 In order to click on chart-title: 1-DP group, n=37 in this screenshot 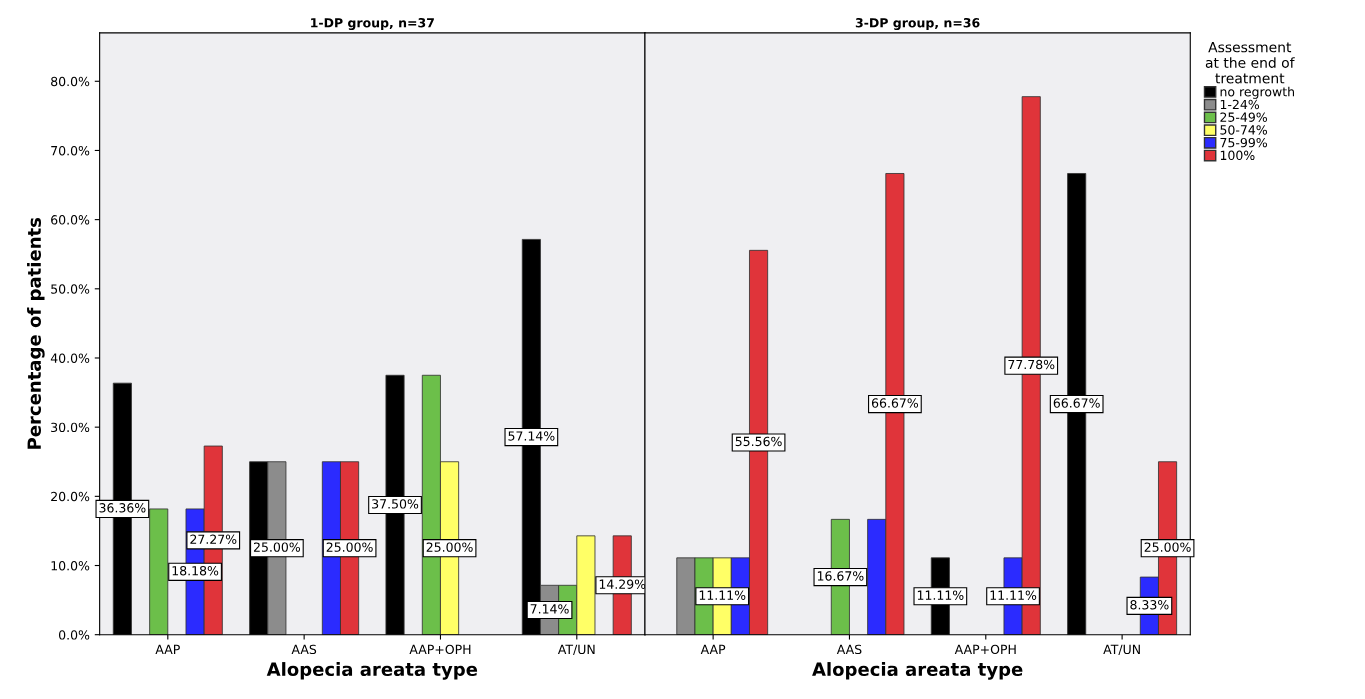, I will do `click(372, 24)`.